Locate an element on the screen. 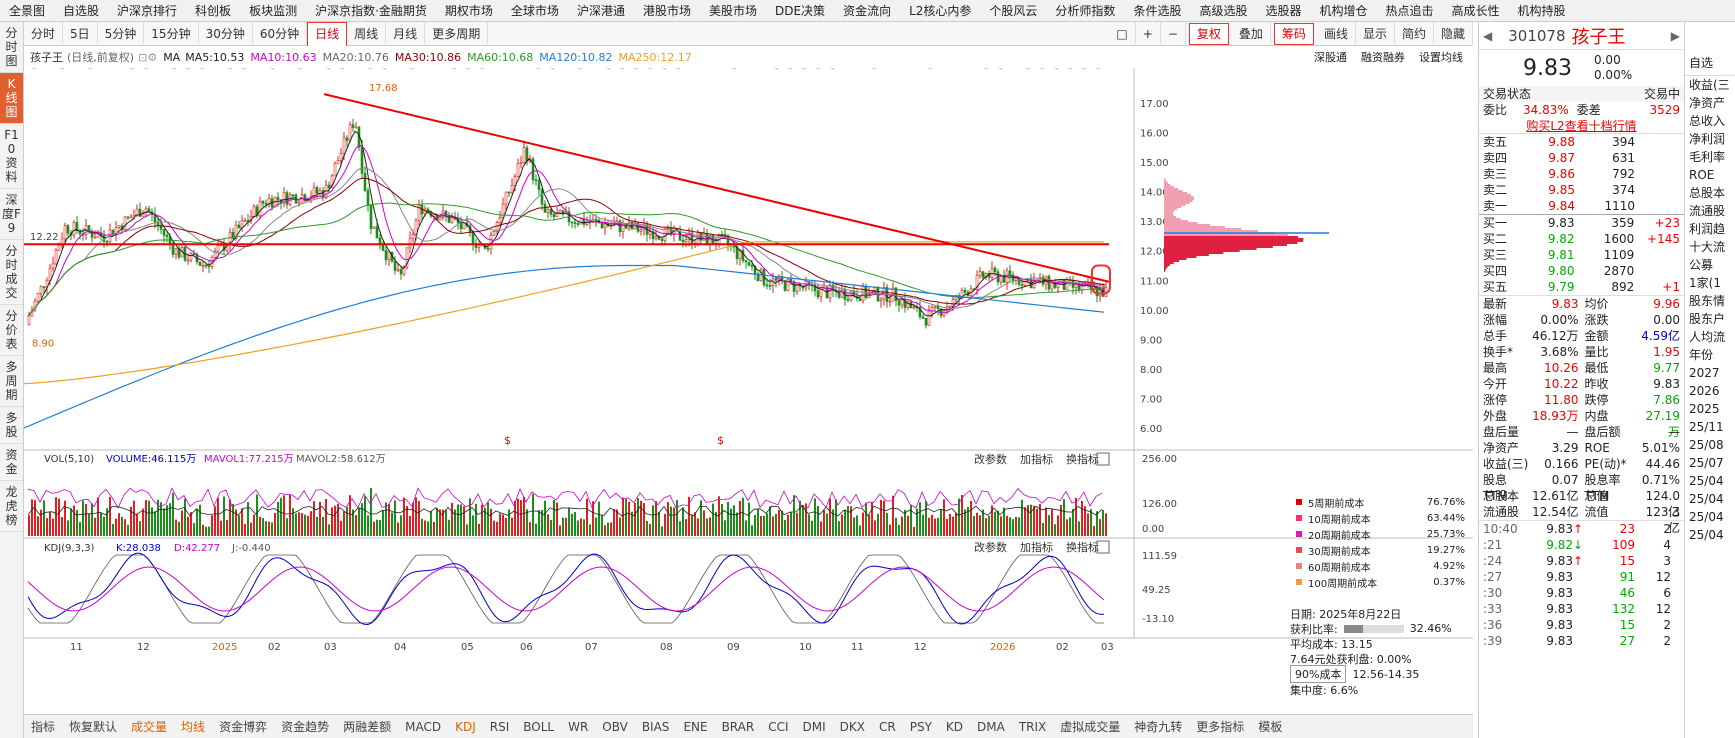  menu-item-11: DDE决策 is located at coordinates (800, 11).